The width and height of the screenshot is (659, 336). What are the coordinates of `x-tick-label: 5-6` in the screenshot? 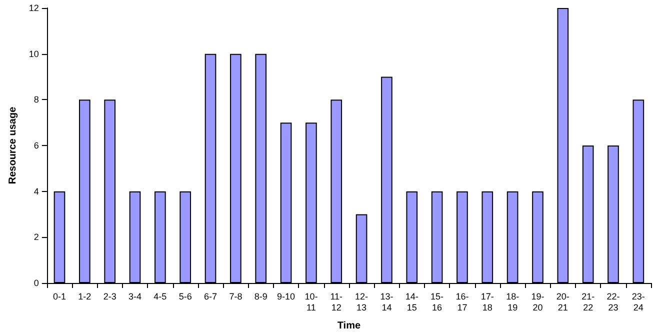 It's located at (185, 297).